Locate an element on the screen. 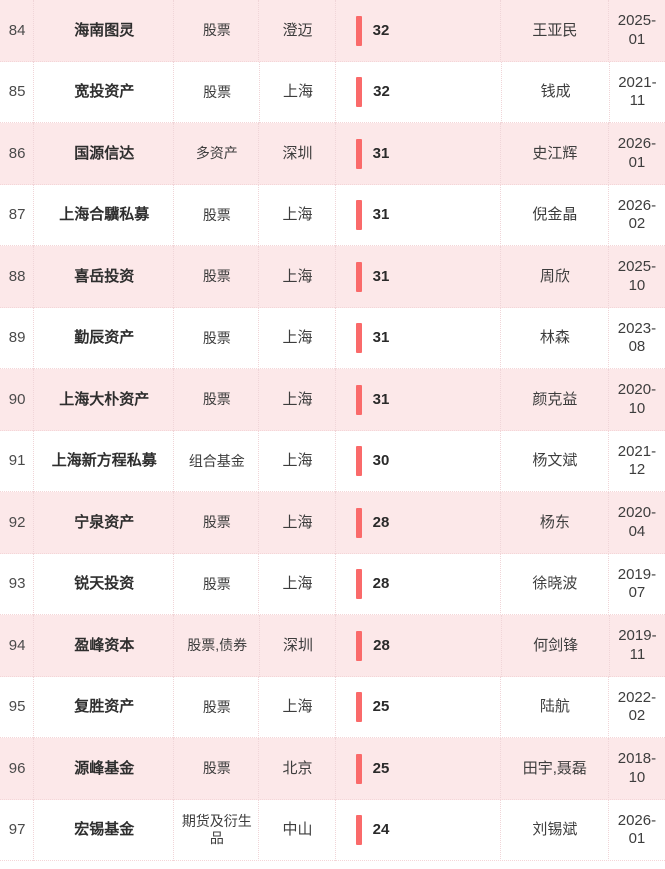  cell-name: 源峰基金 is located at coordinates (104, 769).